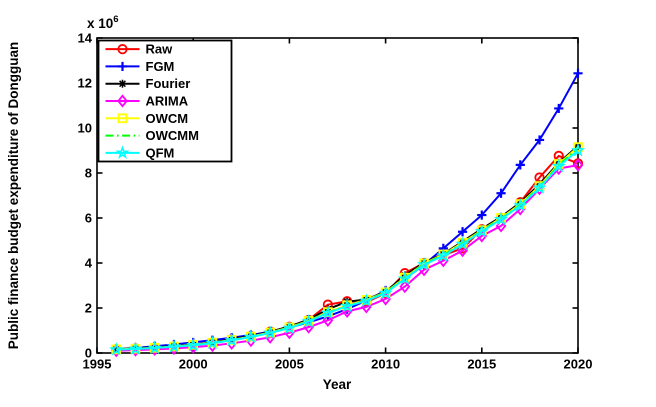  I want to click on marker-circle, so click(122, 49).